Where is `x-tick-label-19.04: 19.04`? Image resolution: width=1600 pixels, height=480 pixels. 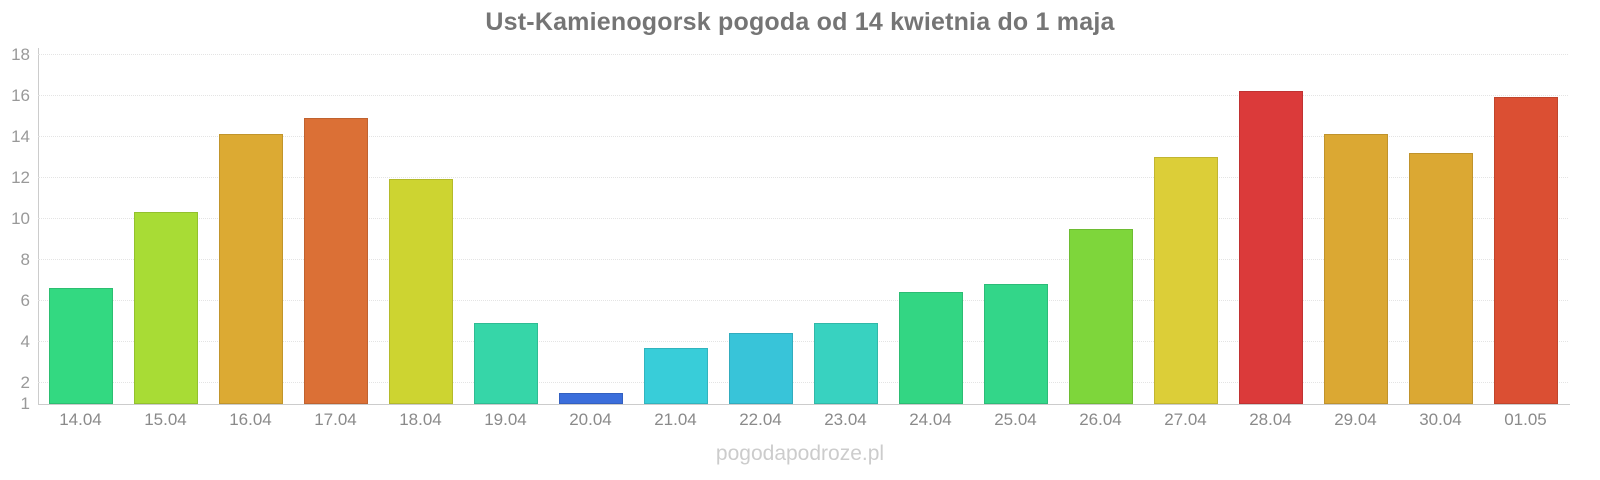
x-tick-label-19.04: 19.04 is located at coordinates (505, 419).